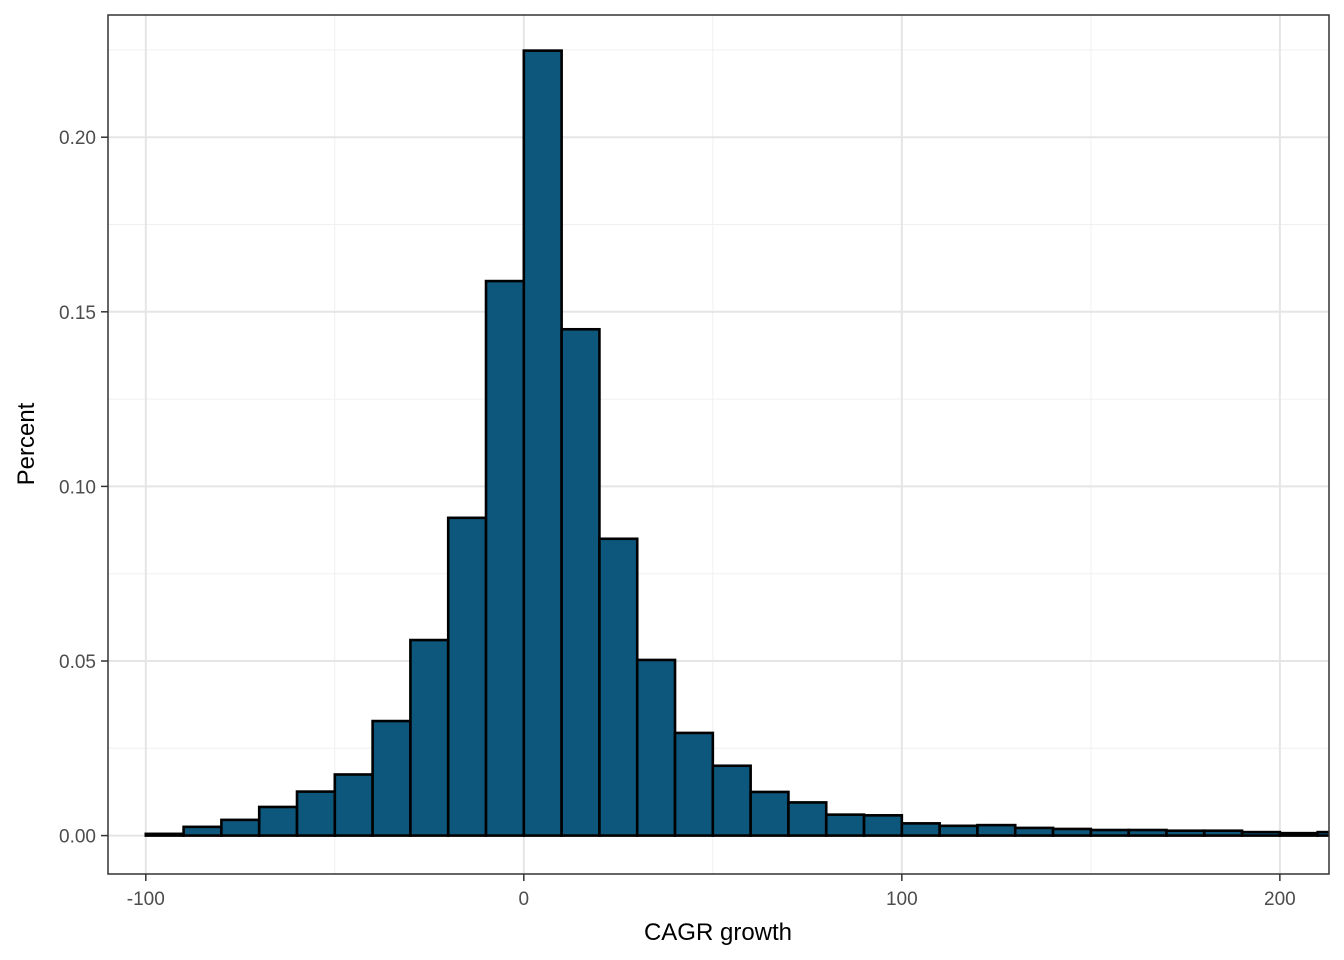 This screenshot has width=1344, height=960. I want to click on x-tick-label: 200, so click(1280, 899).